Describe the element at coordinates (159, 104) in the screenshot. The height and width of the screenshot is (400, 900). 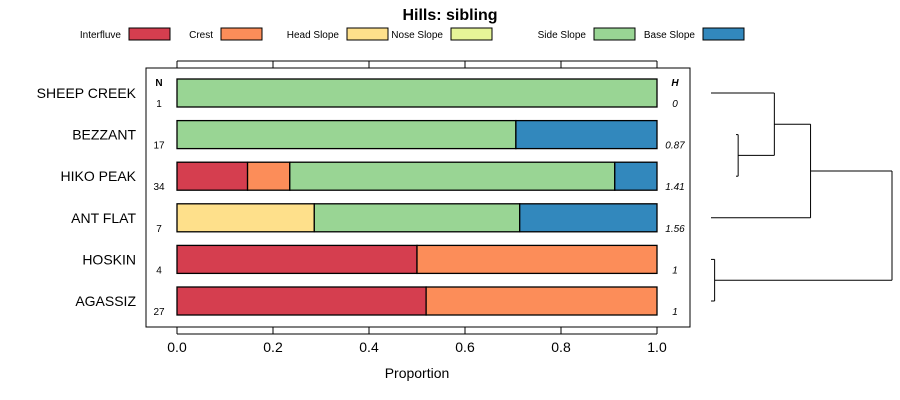
I see `n-value-sheep-creek: 1` at that location.